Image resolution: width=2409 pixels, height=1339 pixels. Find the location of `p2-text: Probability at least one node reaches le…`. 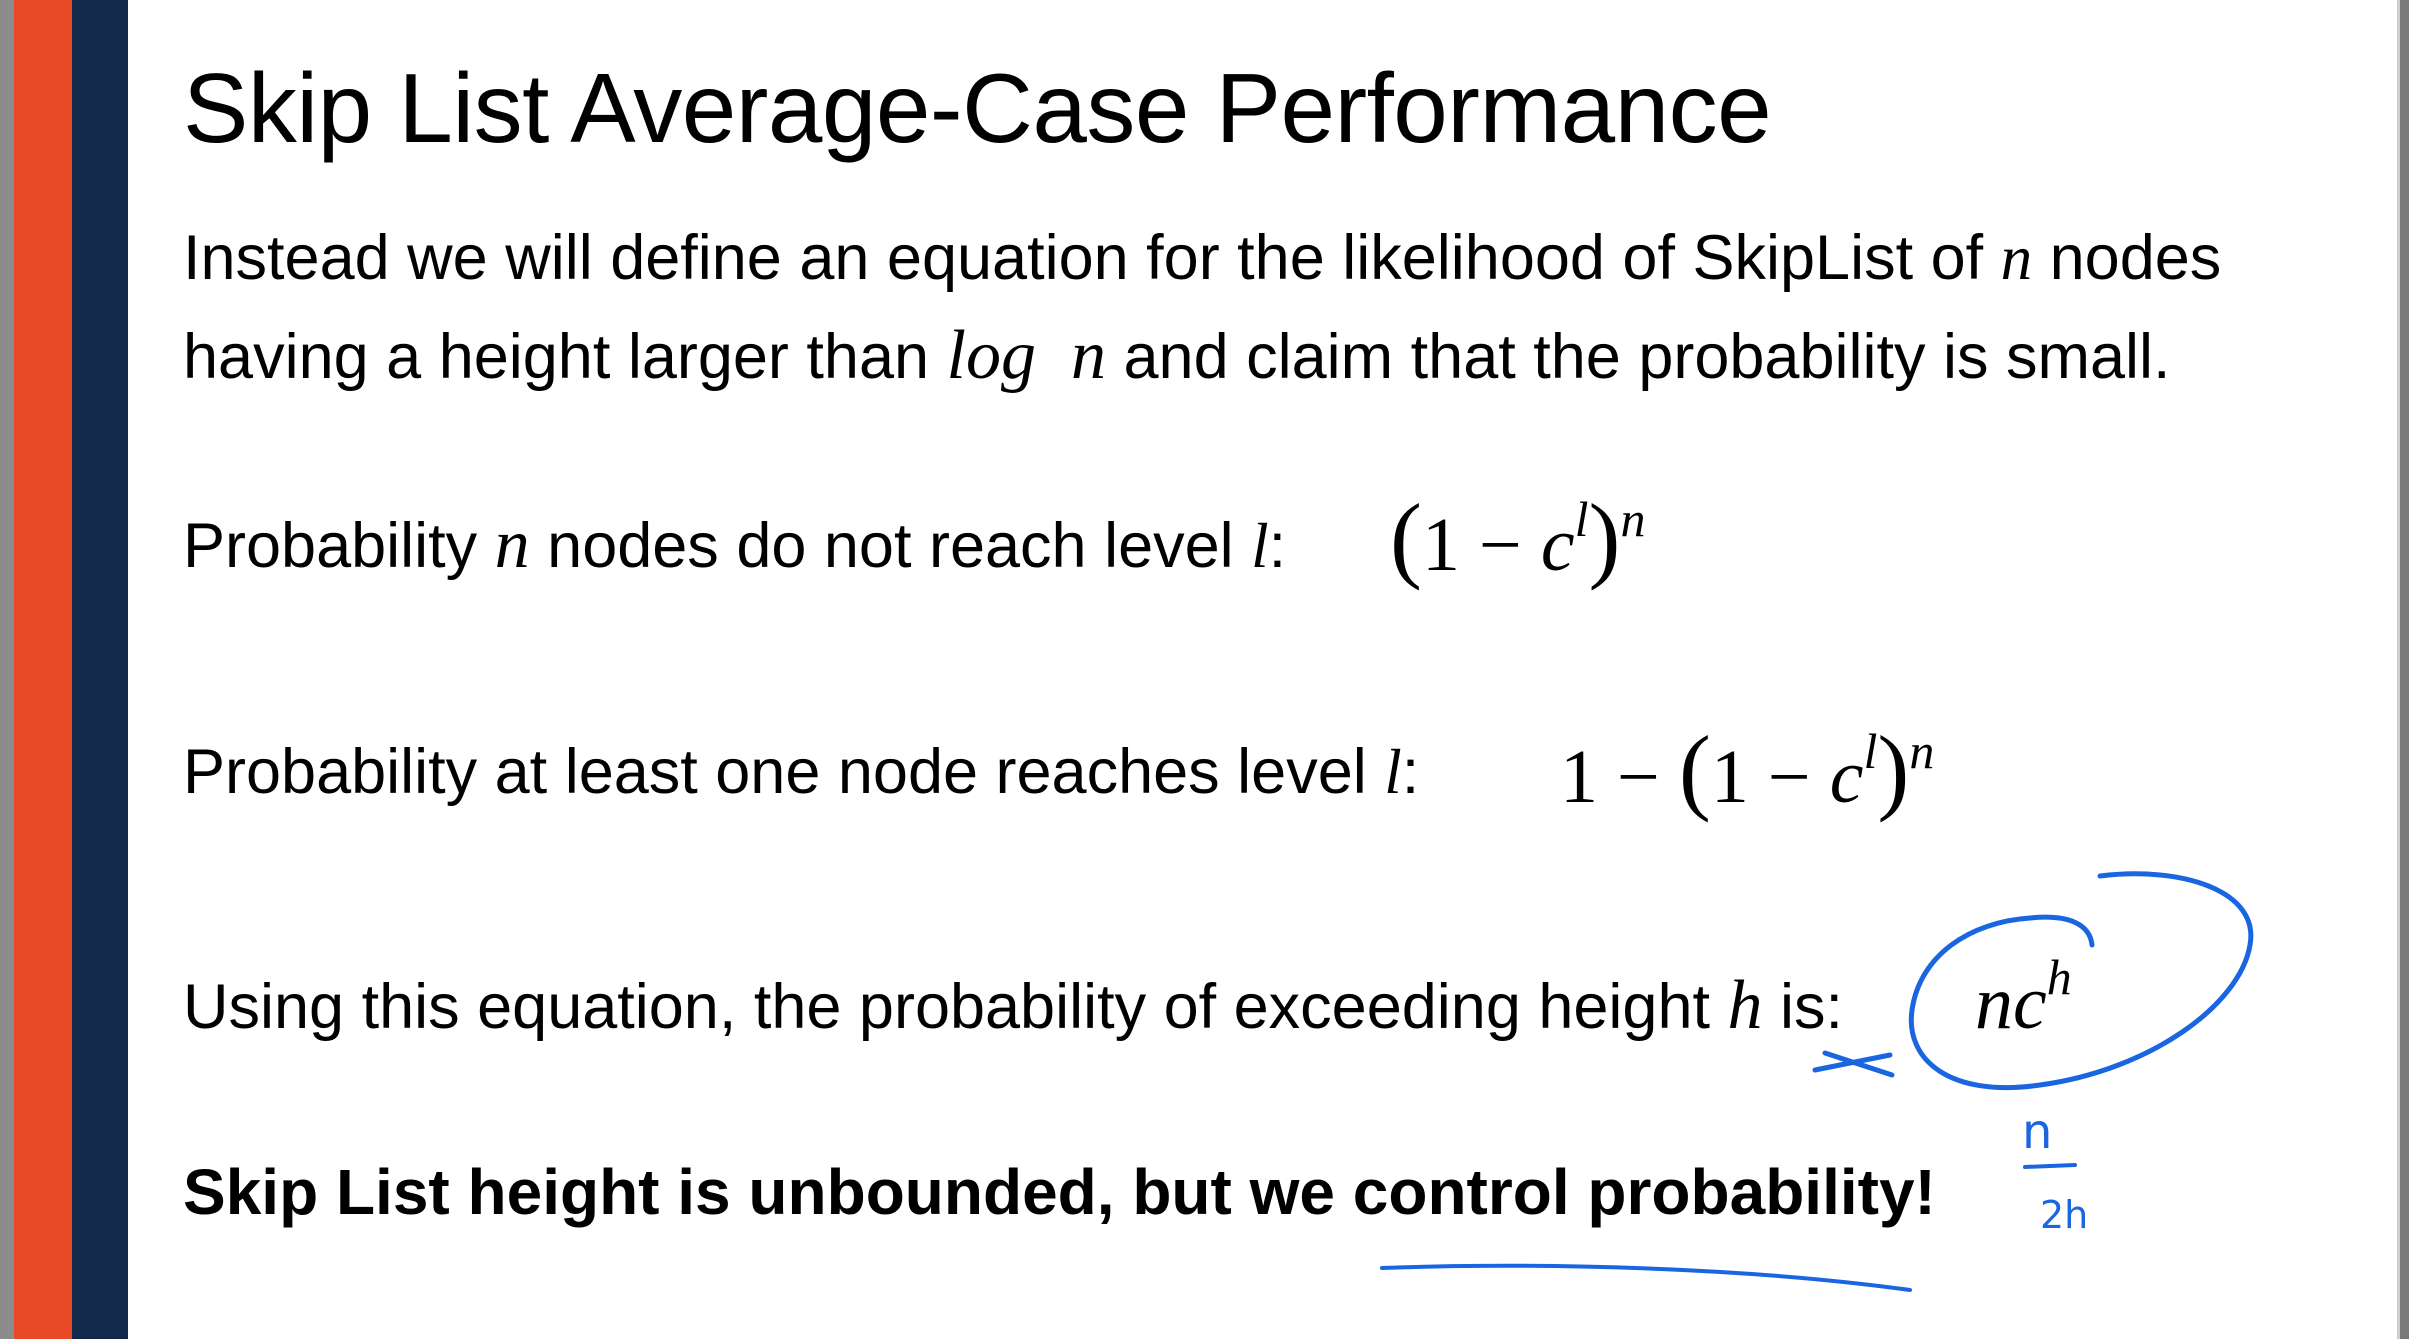

p2-text: Probability at least one node reaches le… is located at coordinates (784, 772).